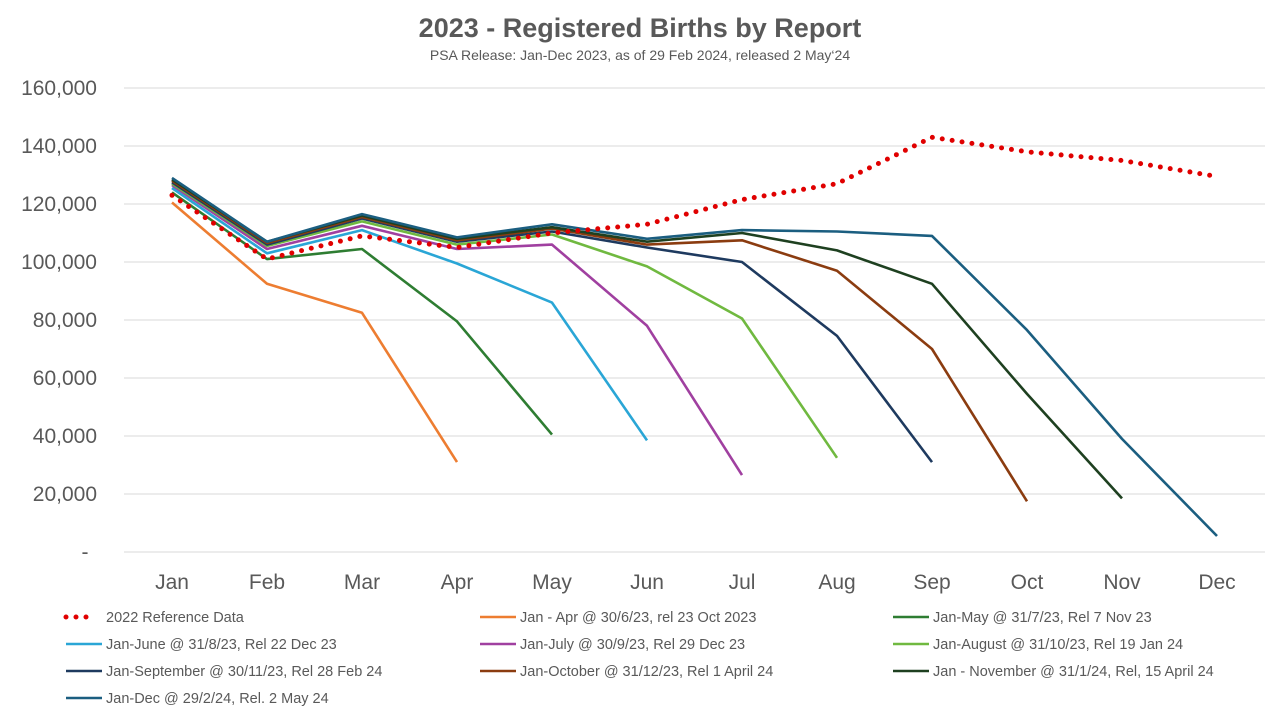  What do you see at coordinates (59, 146) in the screenshot?
I see `y-tick-label: 140,000` at bounding box center [59, 146].